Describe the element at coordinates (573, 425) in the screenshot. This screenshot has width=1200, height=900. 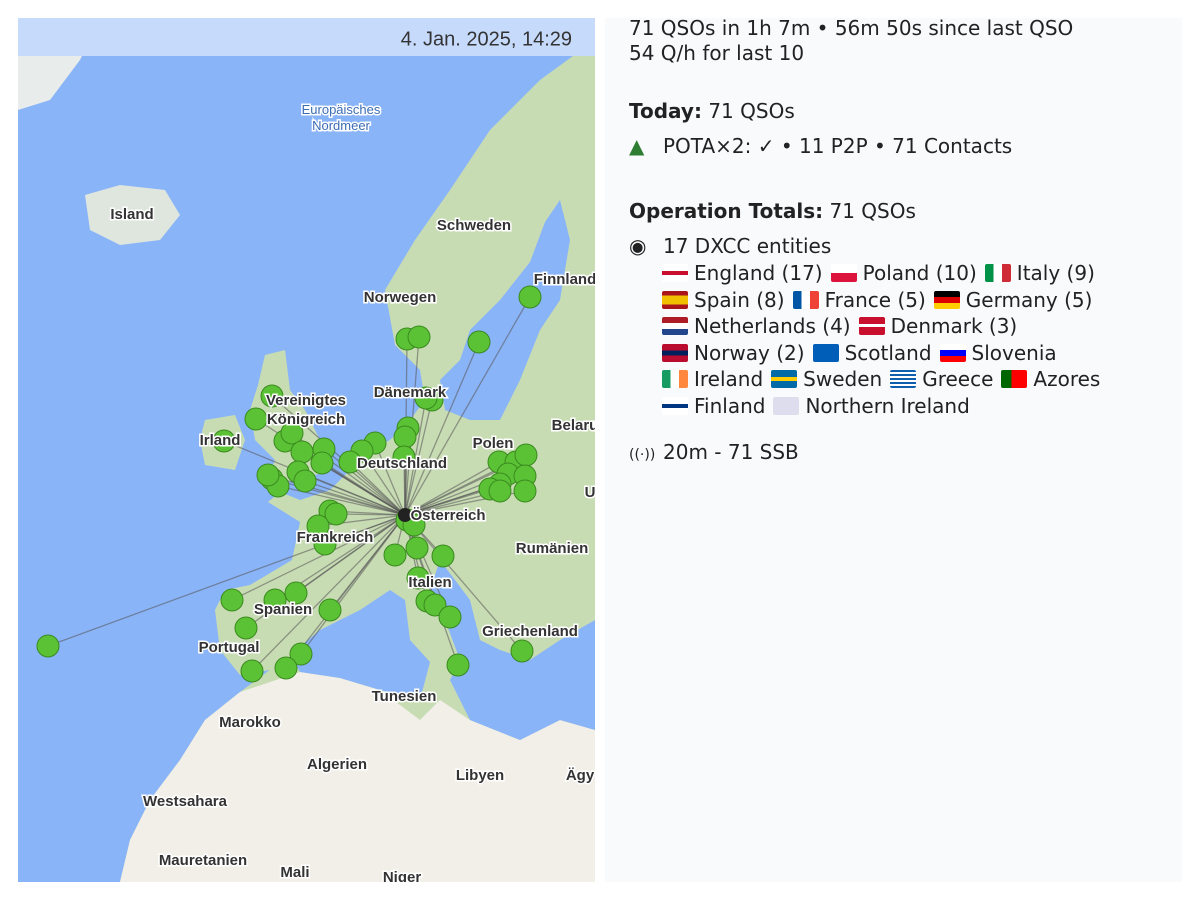
I see `map-label: Belaru` at that location.